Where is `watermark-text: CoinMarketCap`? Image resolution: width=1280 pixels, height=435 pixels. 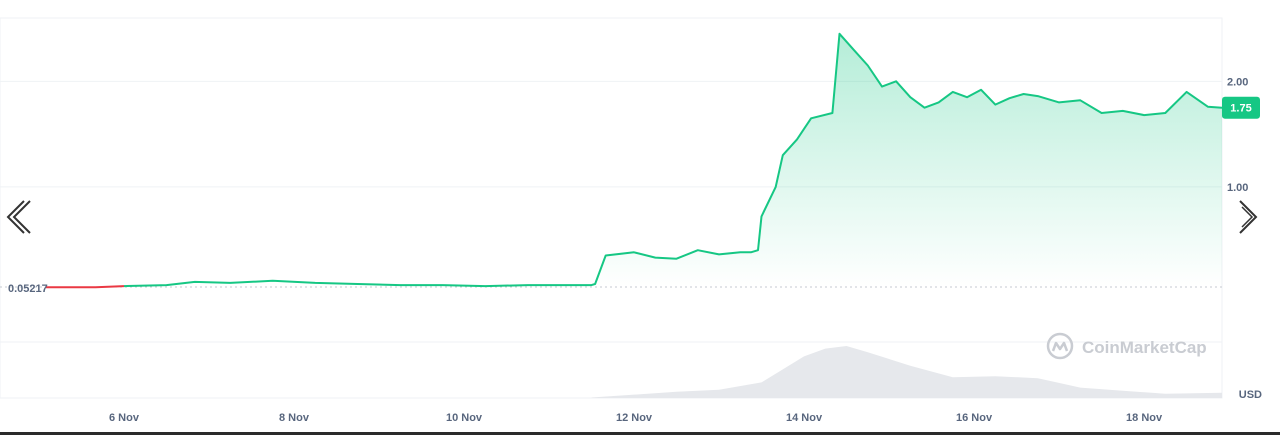 watermark-text: CoinMarketCap is located at coordinates (1144, 347).